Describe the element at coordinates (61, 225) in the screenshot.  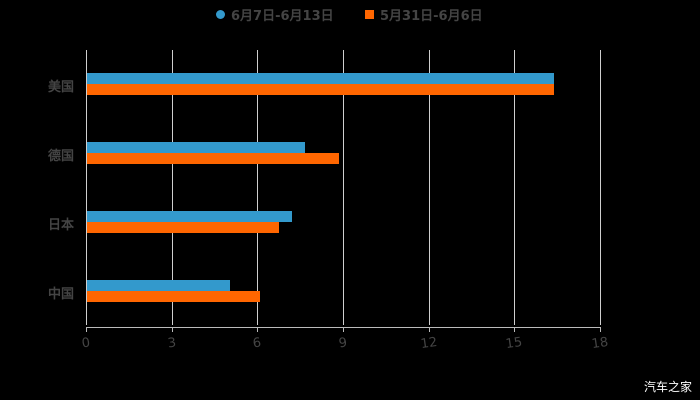
I see `y-category-label: 日本` at that location.